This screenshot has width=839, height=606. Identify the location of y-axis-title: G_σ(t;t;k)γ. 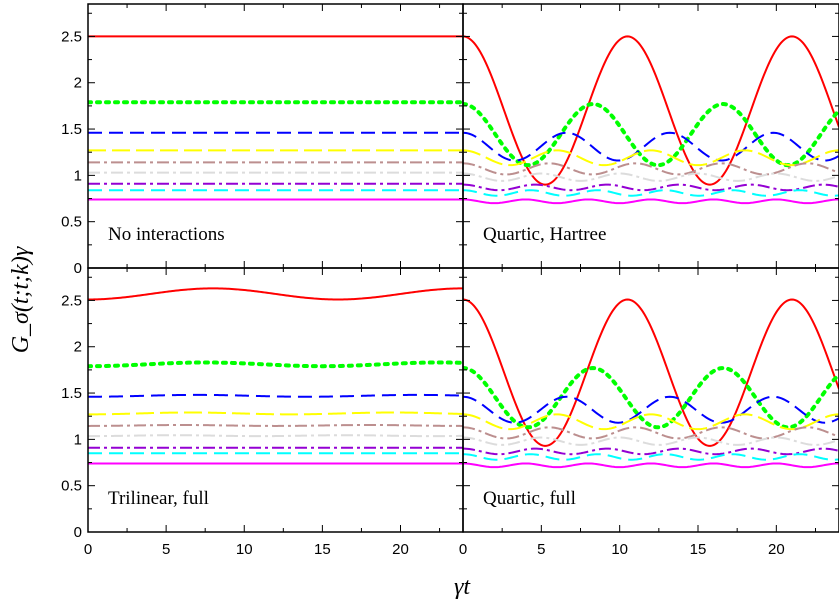
(21, 299).